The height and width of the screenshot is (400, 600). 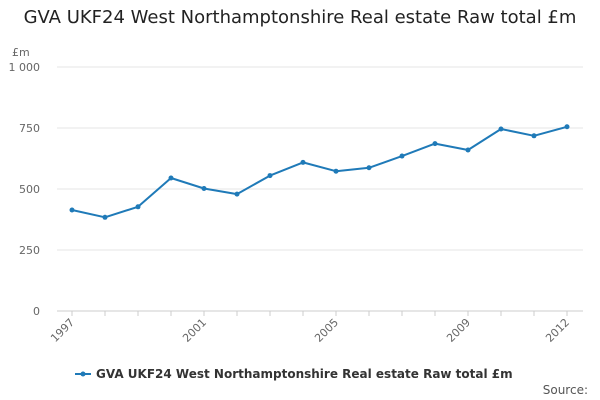 What do you see at coordinates (83, 374) in the screenshot?
I see `legend-swatch-marker` at bounding box center [83, 374].